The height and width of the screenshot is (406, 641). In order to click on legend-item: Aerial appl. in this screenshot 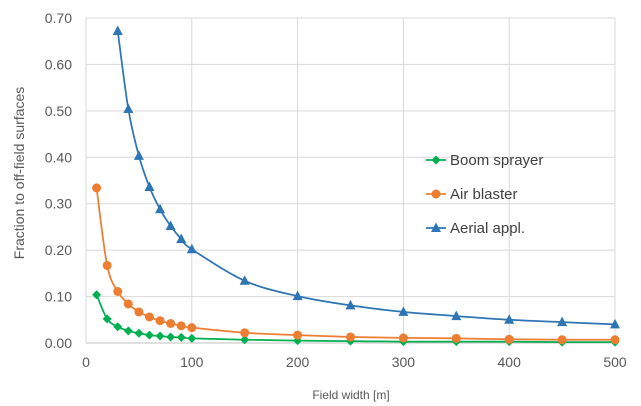, I will do `click(475, 228)`.